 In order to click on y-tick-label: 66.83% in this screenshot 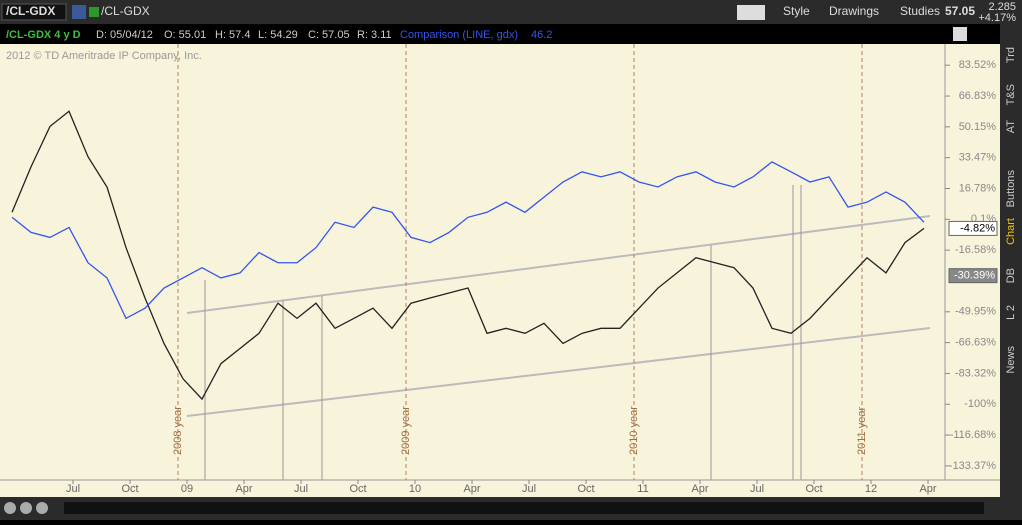, I will do `click(978, 96)`.